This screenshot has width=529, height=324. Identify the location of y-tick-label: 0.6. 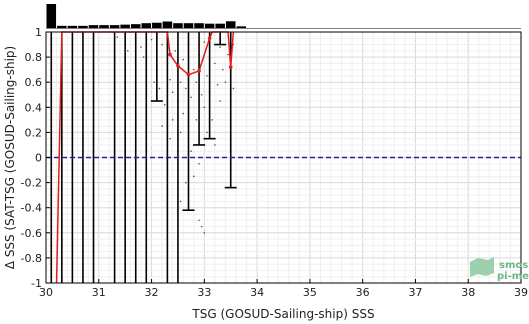
(34, 82).